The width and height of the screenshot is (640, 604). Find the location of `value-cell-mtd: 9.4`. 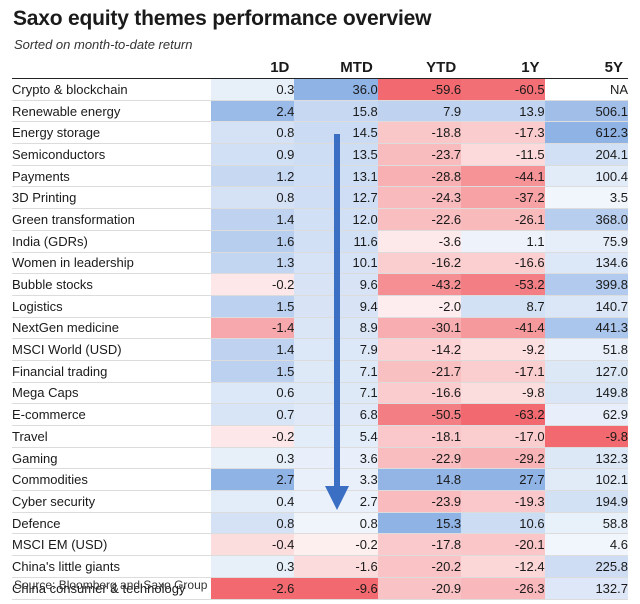

value-cell-mtd: 9.4 is located at coordinates (336, 306).